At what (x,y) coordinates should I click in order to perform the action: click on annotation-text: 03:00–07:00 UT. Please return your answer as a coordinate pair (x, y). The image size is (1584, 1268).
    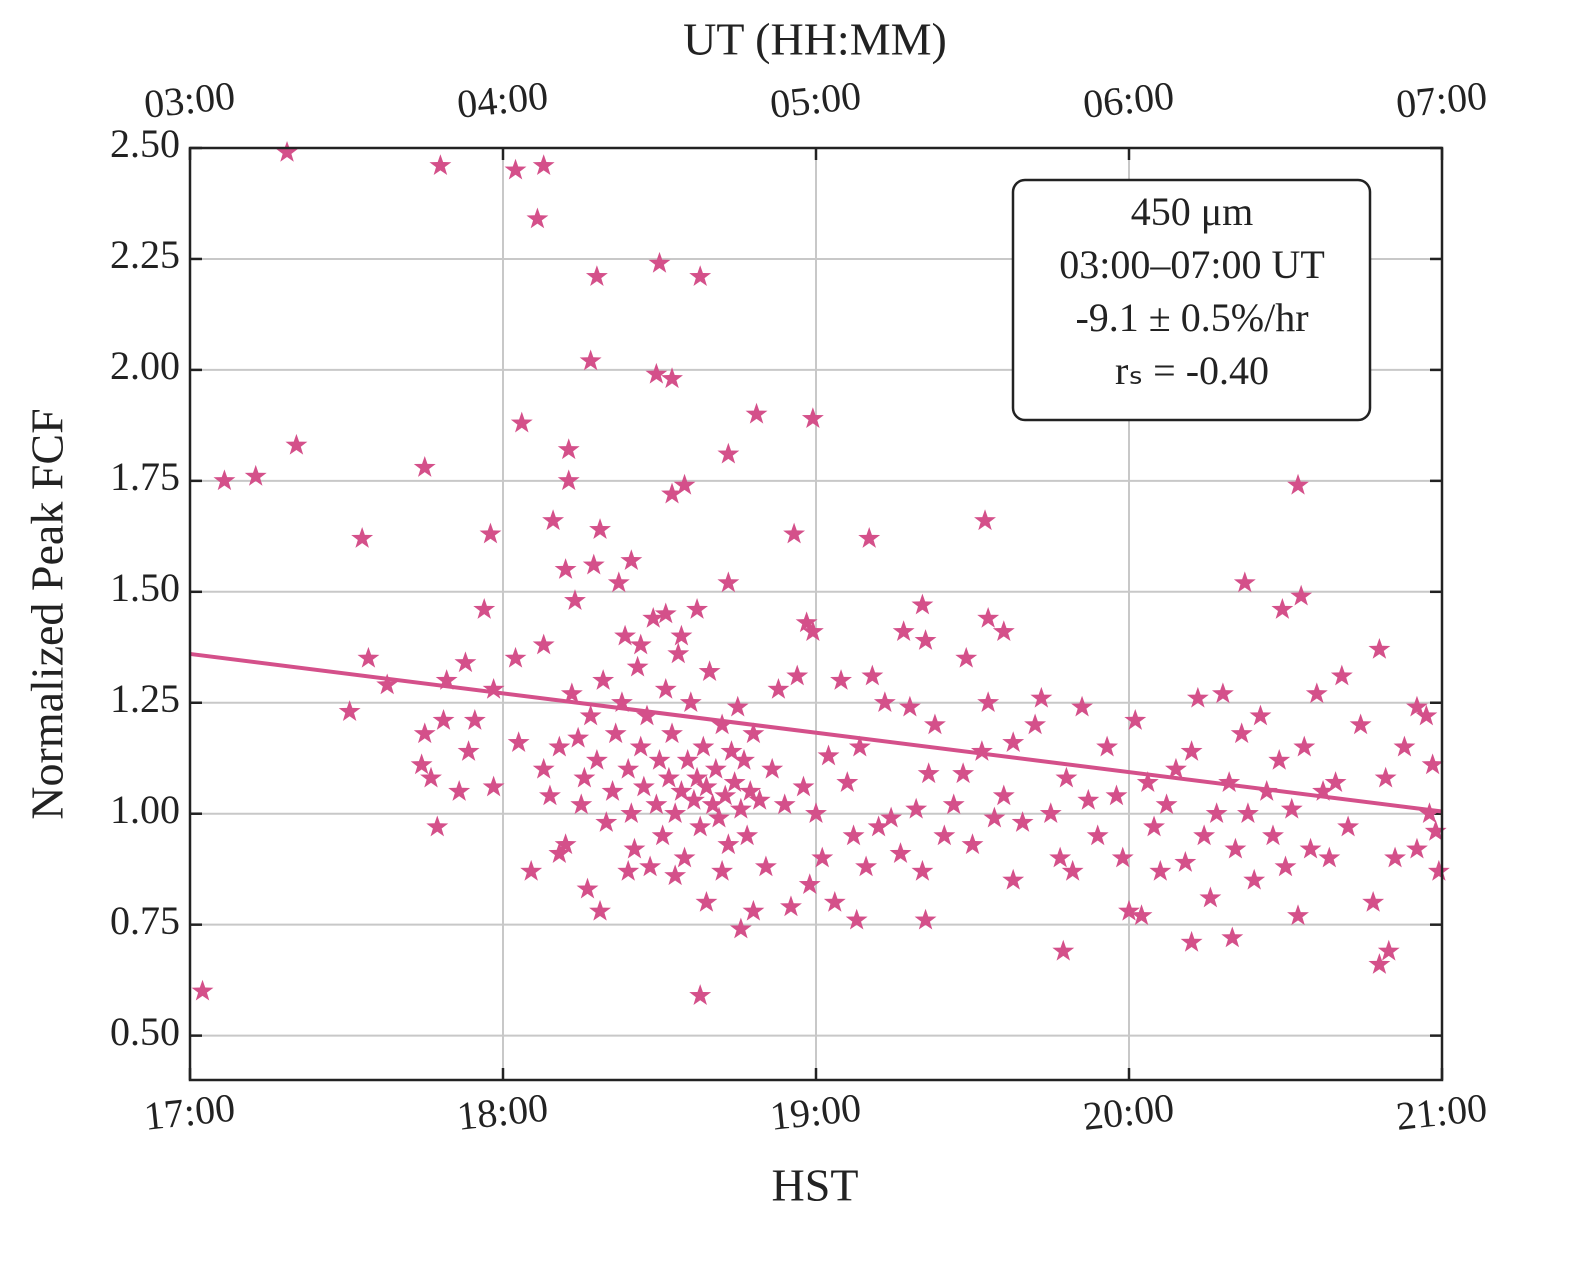
    Looking at the image, I should click on (1192, 264).